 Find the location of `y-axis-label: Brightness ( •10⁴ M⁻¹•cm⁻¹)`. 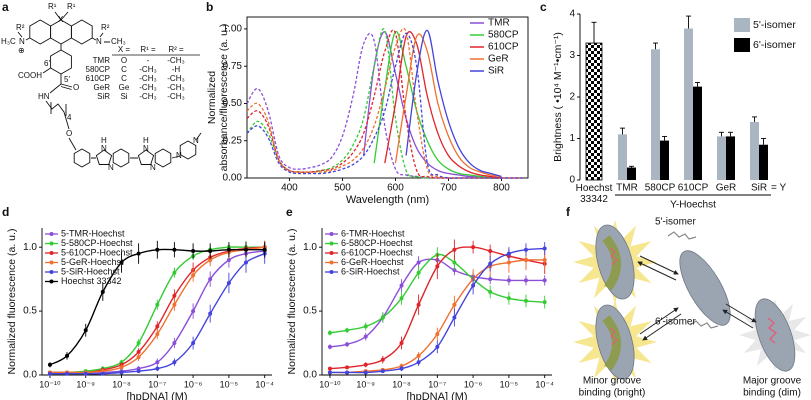

y-axis-label: Brightness ( •10⁴ M⁻¹•cm⁻¹) is located at coordinates (558, 97).